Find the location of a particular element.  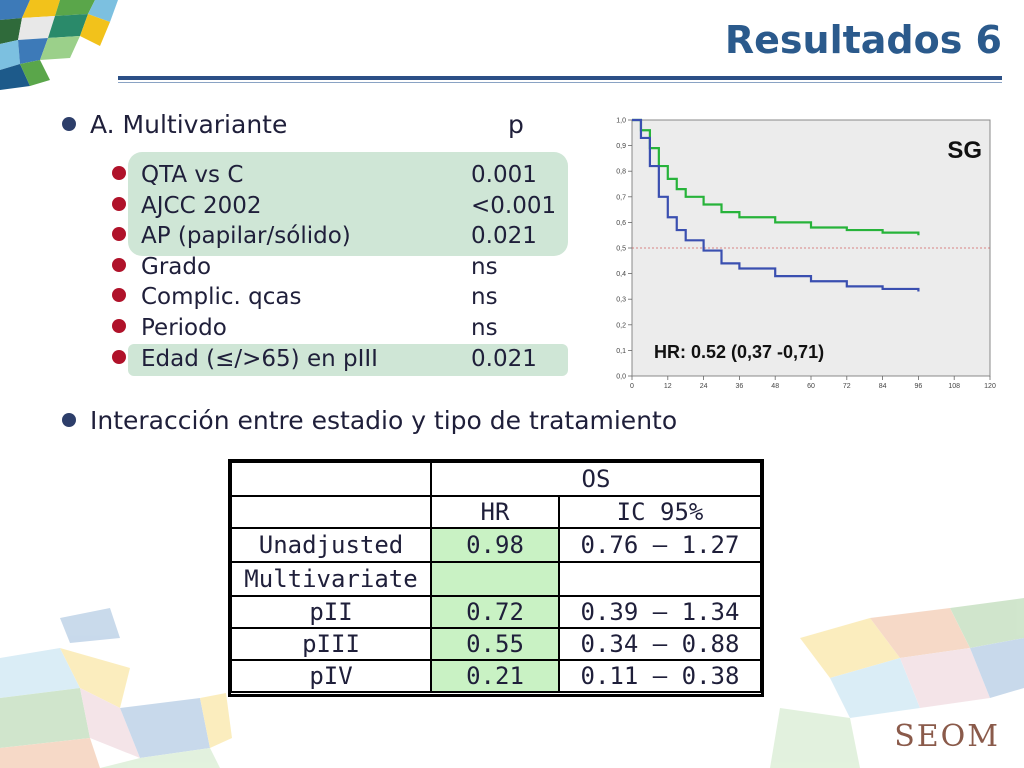

slide-title: Resultados 6 is located at coordinates (863, 40).